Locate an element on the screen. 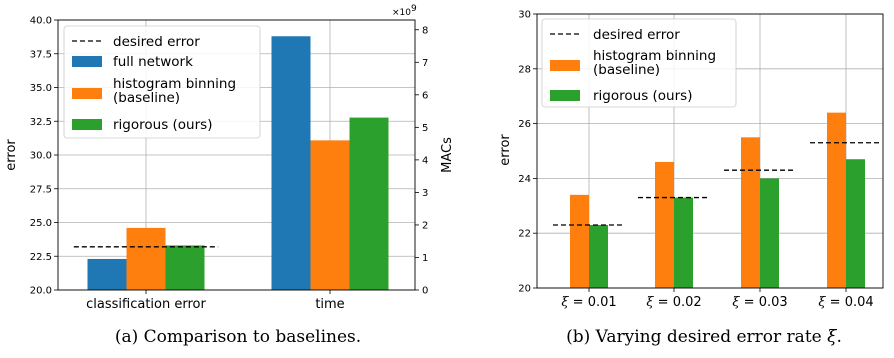  x-tick-label-b: ξ = 0.03 is located at coordinates (759, 302).